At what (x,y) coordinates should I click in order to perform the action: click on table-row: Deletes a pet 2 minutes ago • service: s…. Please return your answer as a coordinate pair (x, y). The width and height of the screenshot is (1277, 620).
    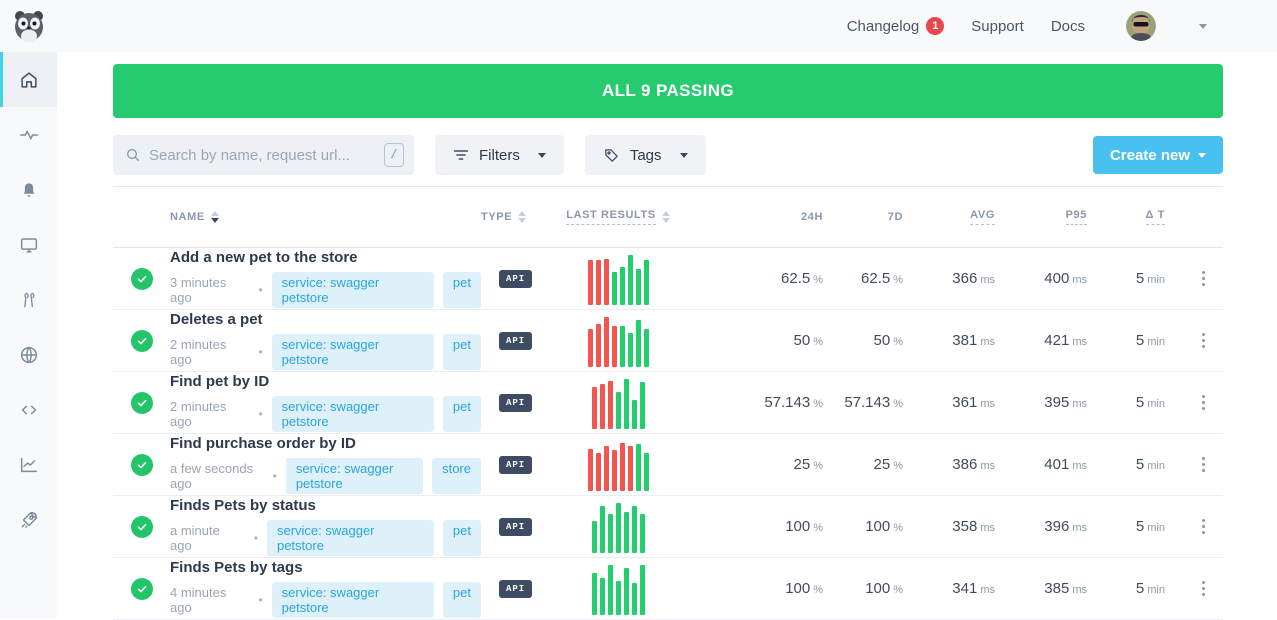
    Looking at the image, I should click on (668, 341).